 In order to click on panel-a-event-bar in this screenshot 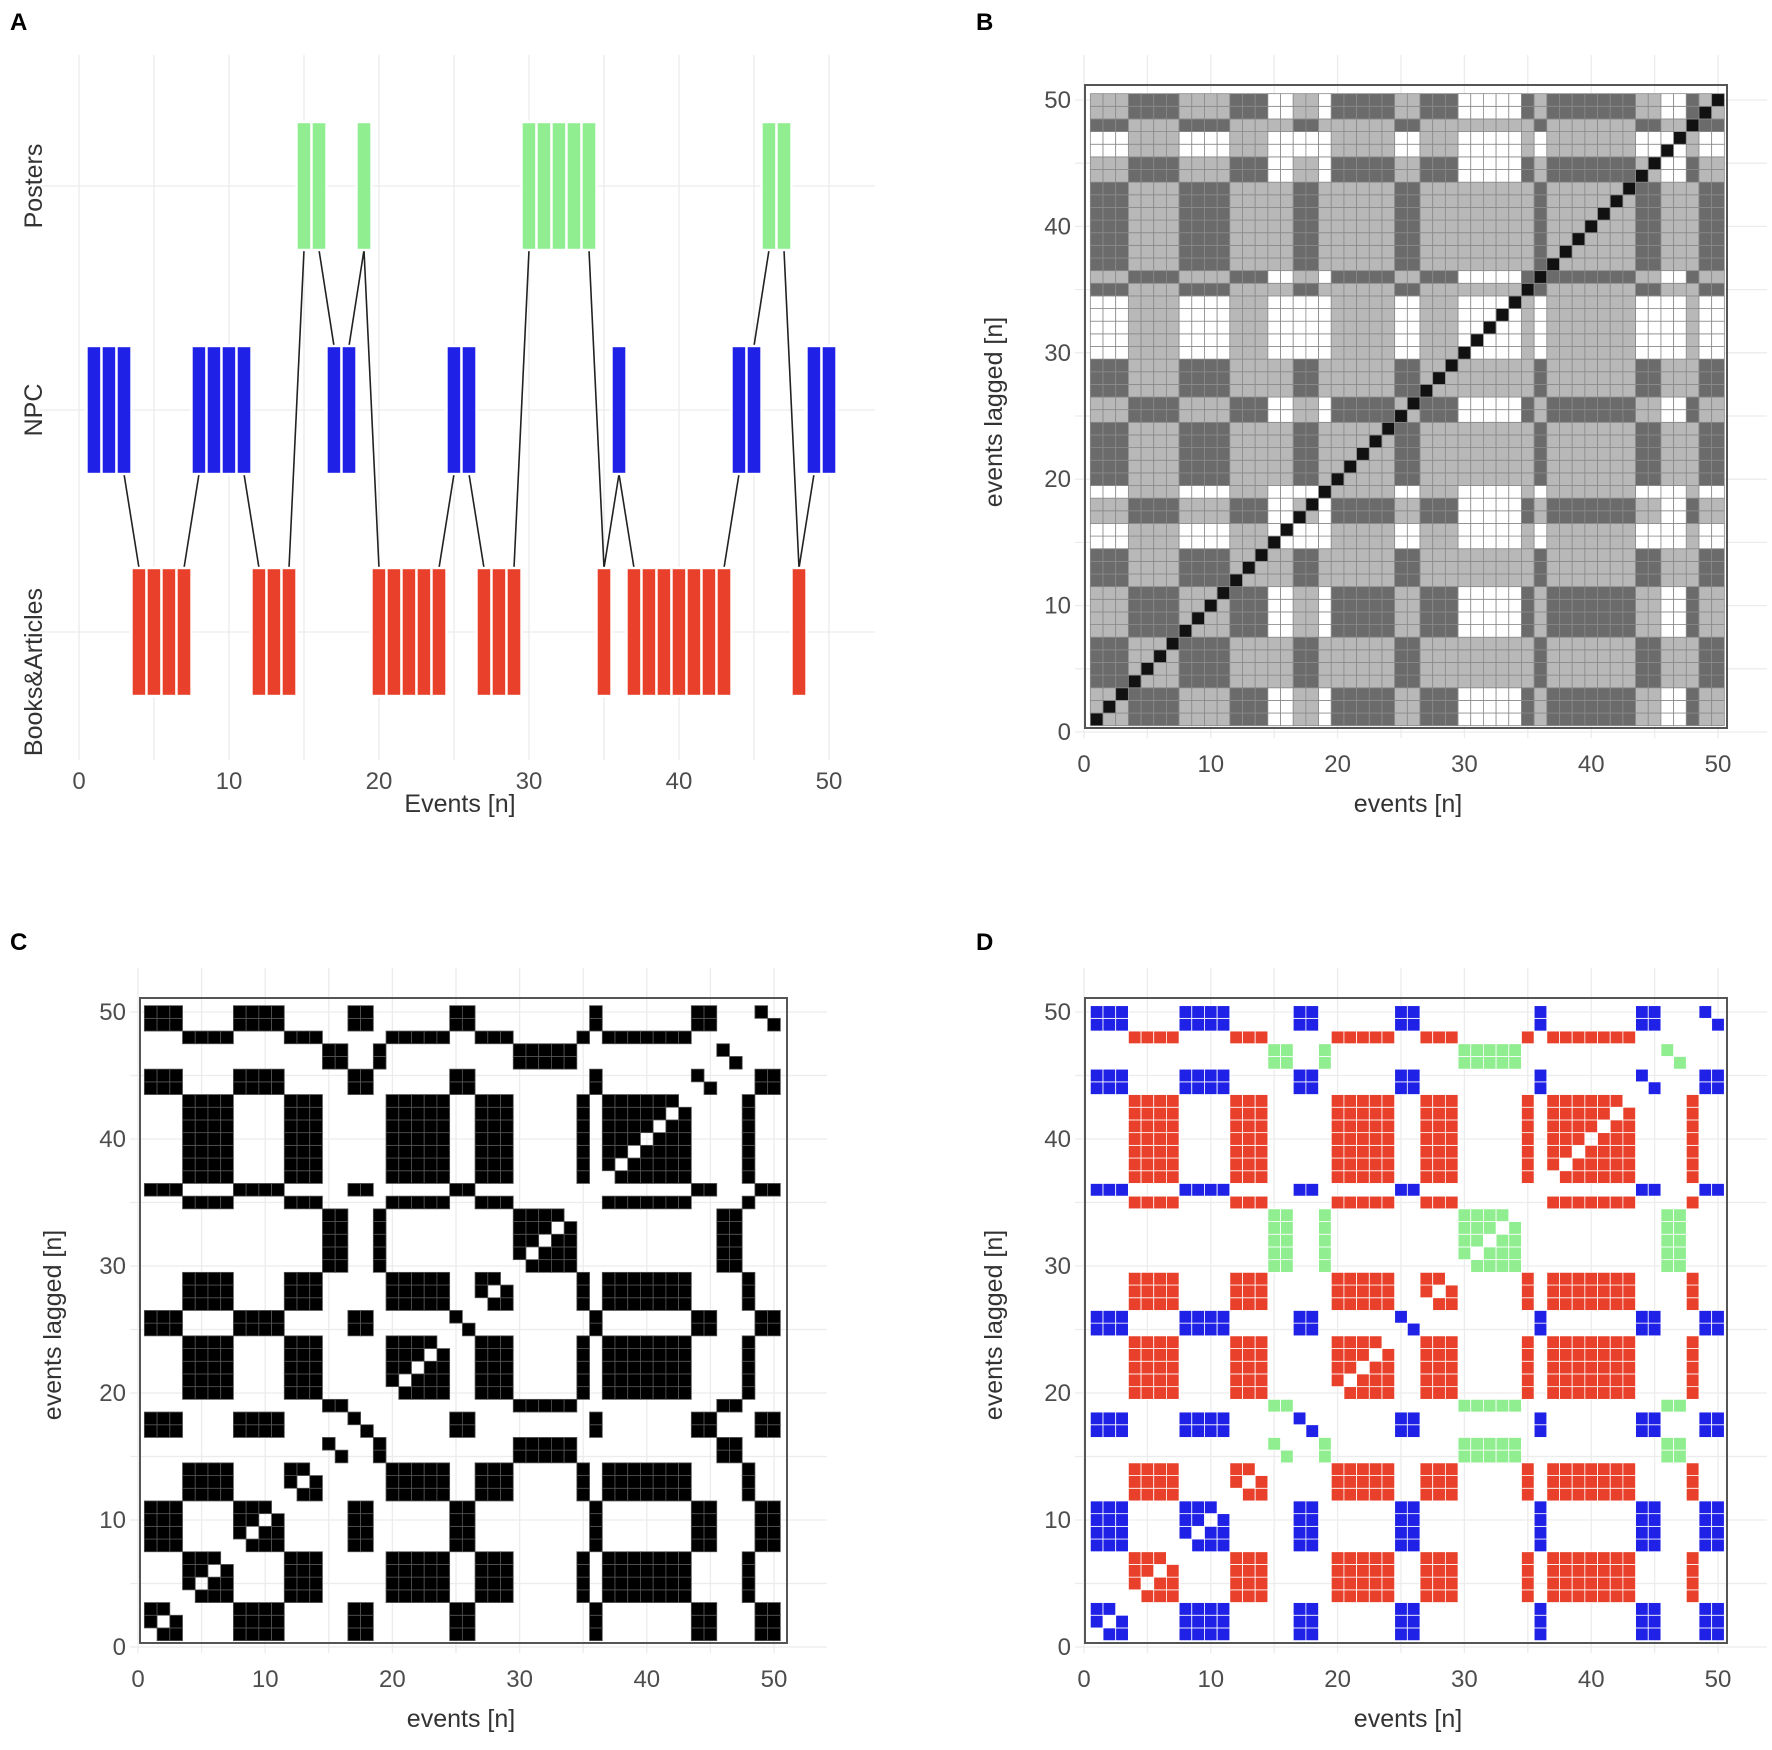, I will do `click(829, 410)`.